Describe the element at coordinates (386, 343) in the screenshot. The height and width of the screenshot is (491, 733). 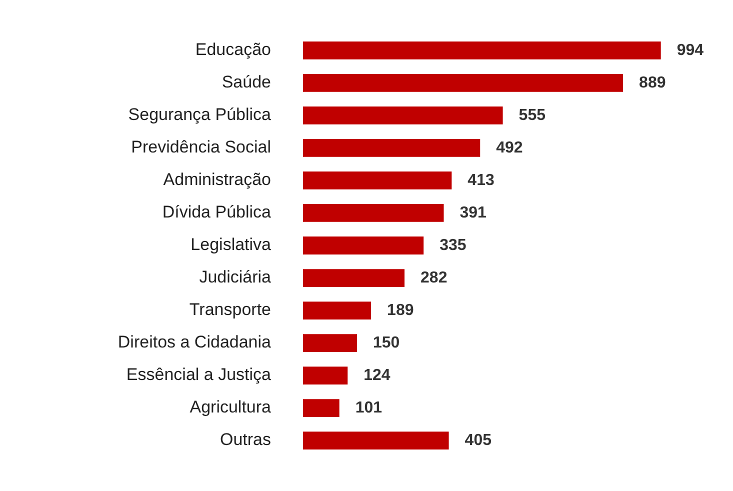
I see `data-label: 150` at that location.